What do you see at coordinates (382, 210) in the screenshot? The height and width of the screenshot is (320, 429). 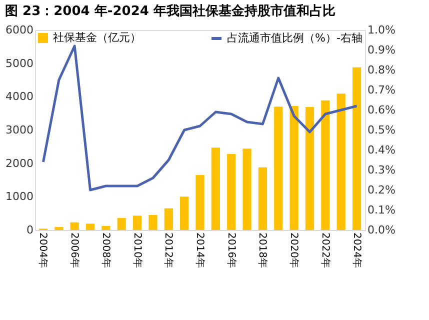 I see `y2-tick-label: 0.1%` at bounding box center [382, 210].